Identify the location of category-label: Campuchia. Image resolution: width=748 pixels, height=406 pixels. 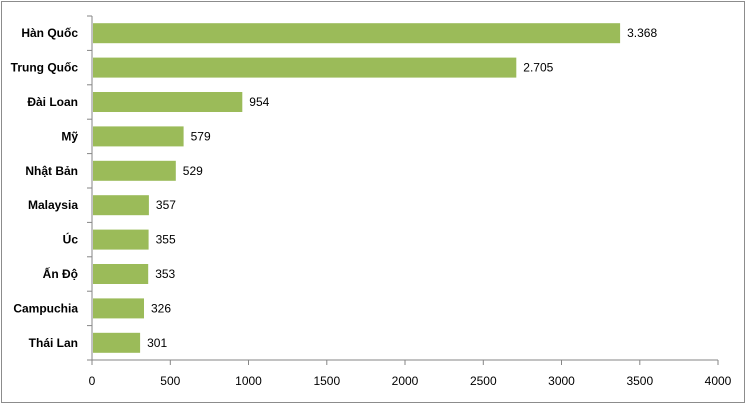
(45, 308).